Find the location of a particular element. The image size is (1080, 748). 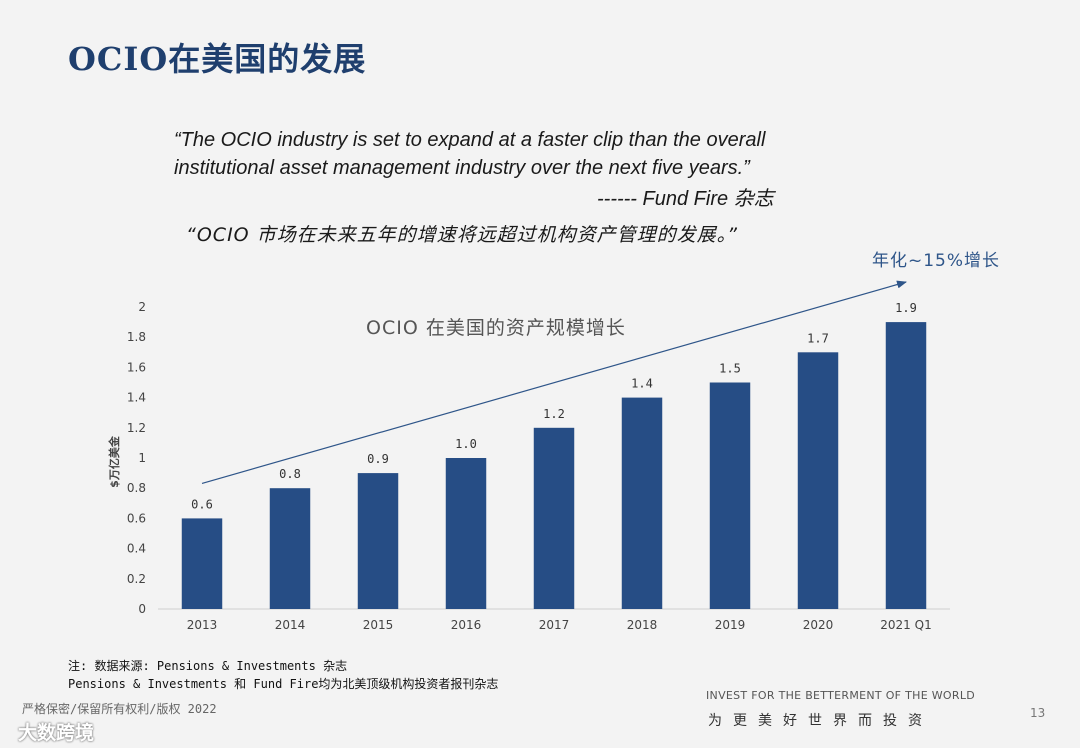

chart-title: OCIO 在美国的资产规模增长 is located at coordinates (496, 328).